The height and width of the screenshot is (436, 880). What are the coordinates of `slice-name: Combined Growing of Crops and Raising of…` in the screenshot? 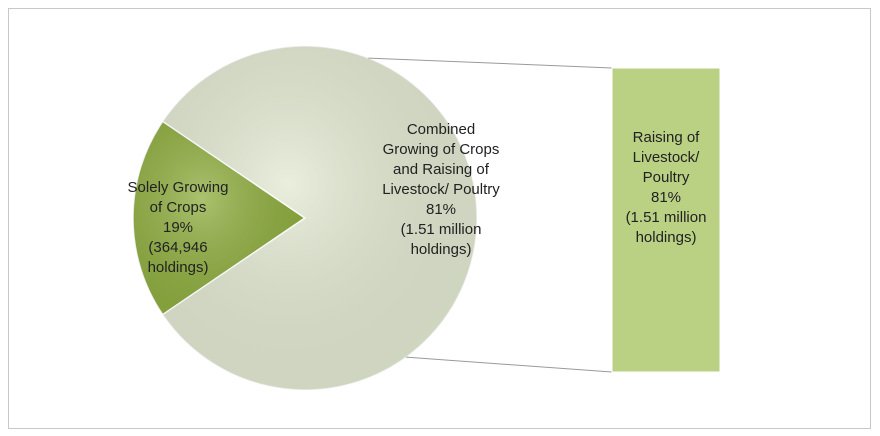 It's located at (441, 159).